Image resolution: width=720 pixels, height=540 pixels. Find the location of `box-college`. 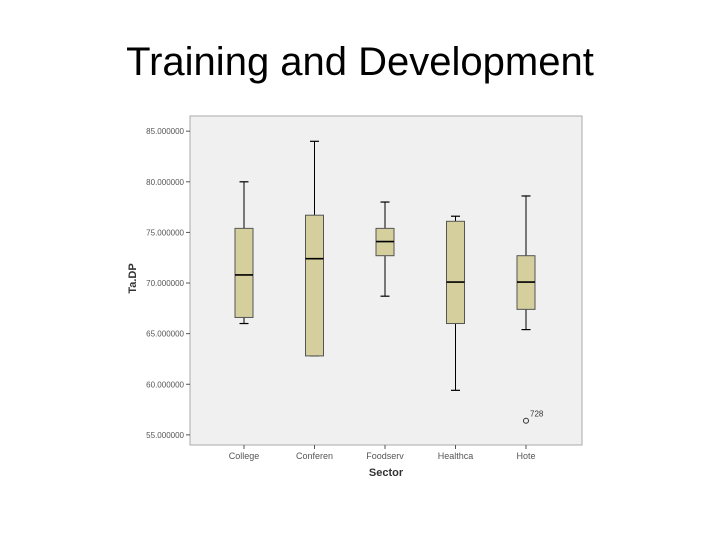

box-college is located at coordinates (244, 253).